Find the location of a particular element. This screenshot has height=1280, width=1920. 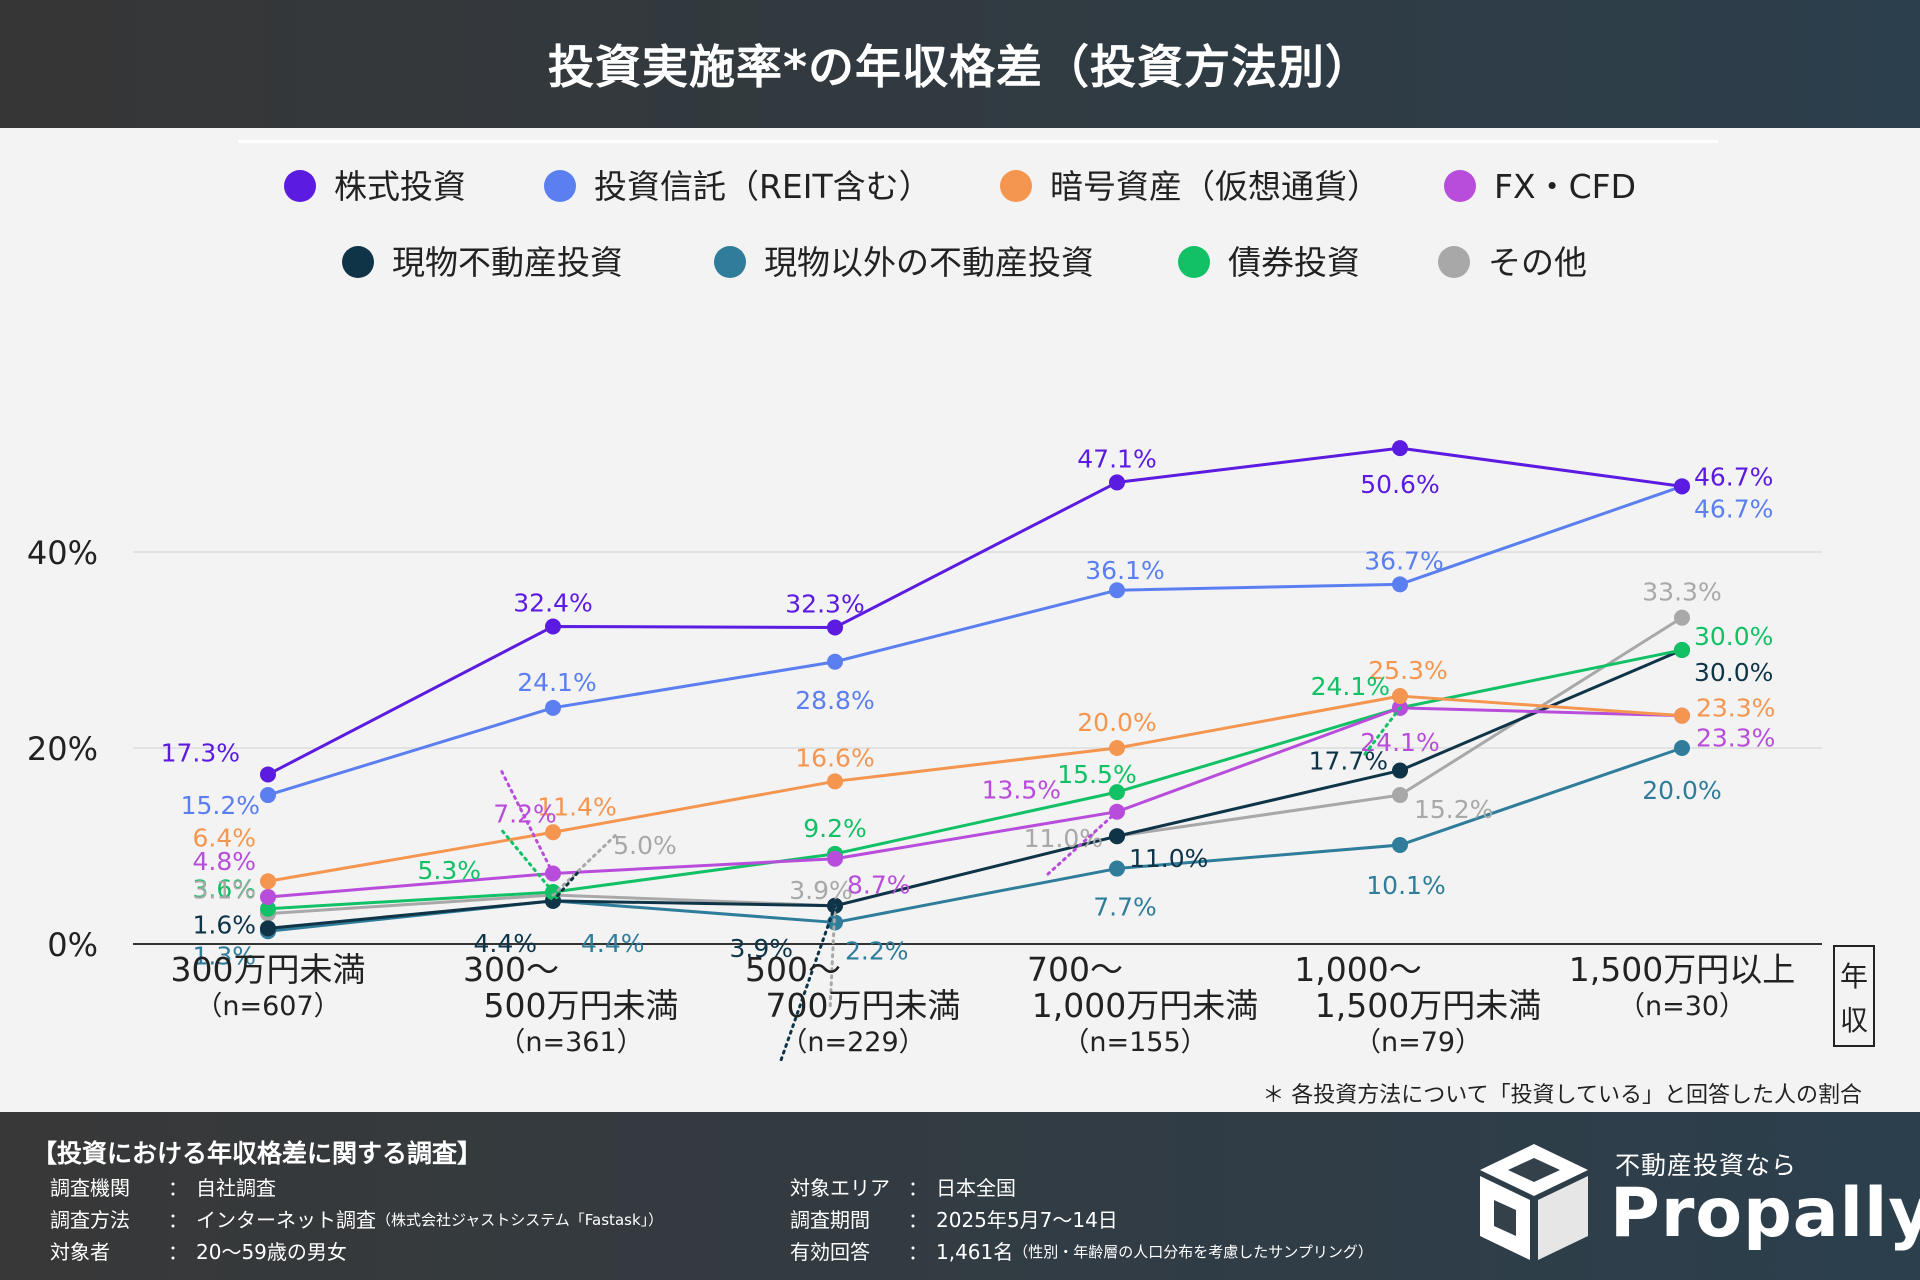

legend-item: 暗号資産（仮想通貨） is located at coordinates (1190, 186).